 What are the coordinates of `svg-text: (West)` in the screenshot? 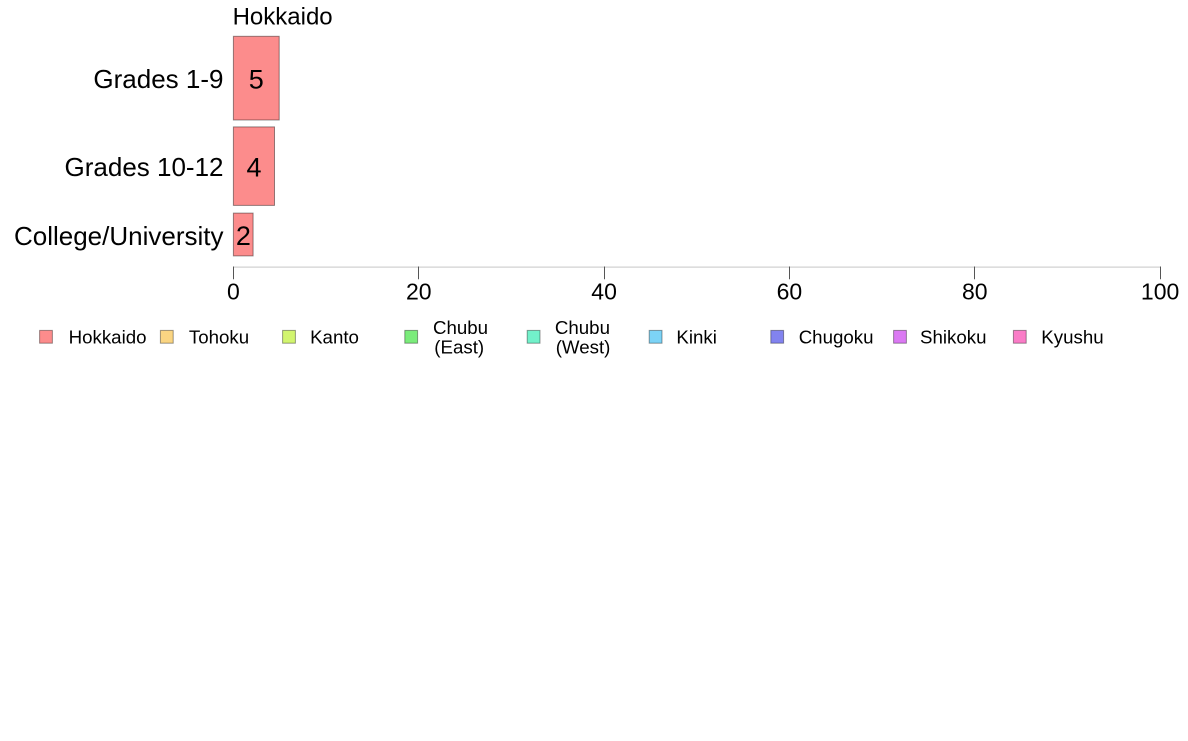 It's located at (583, 346).